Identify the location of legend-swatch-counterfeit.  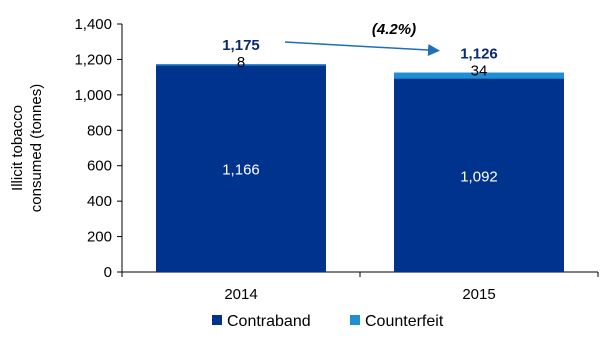
(355, 320).